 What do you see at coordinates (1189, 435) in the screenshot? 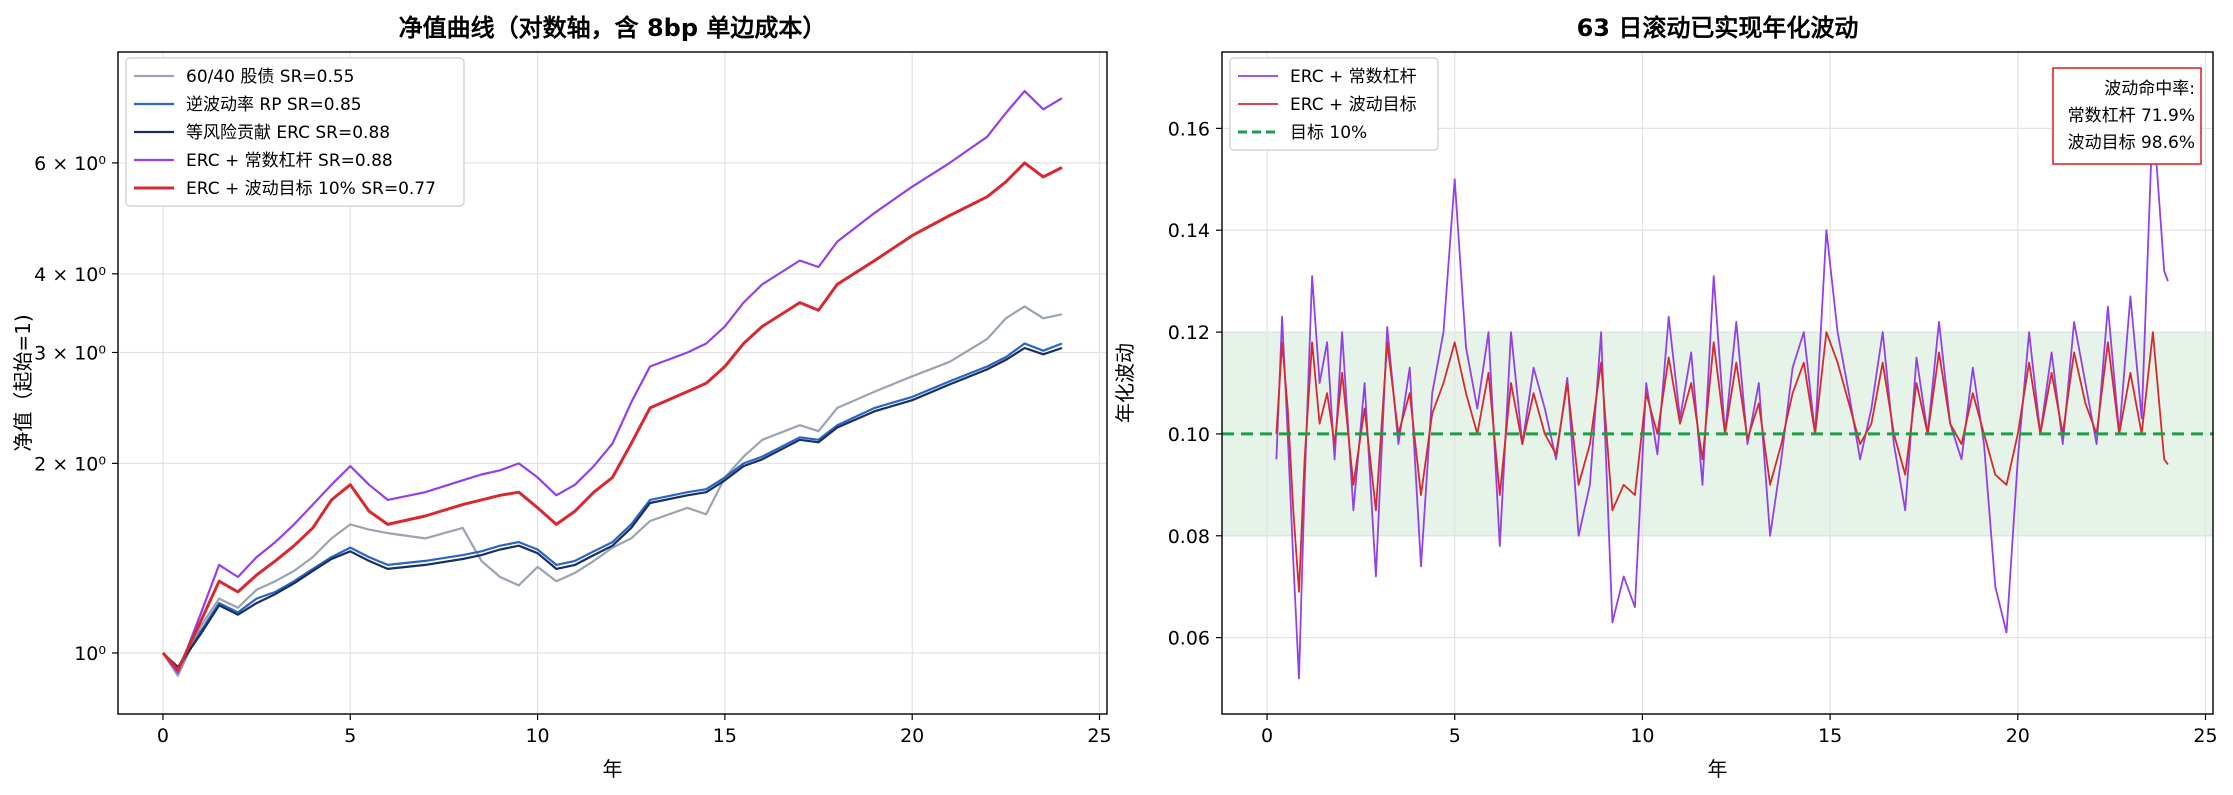
I see `y-tick-label: 0.10` at bounding box center [1189, 435].